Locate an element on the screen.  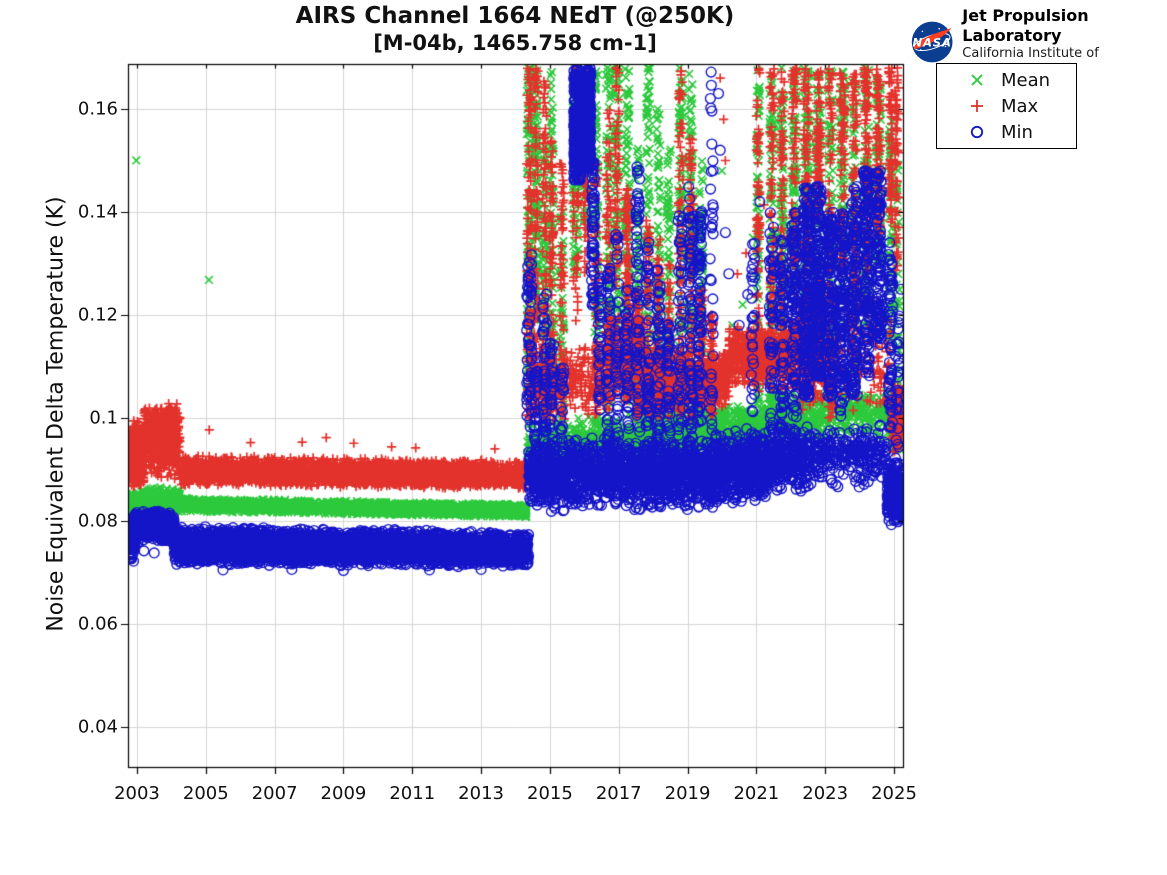
x-tick-label: 2003 is located at coordinates (137, 793).